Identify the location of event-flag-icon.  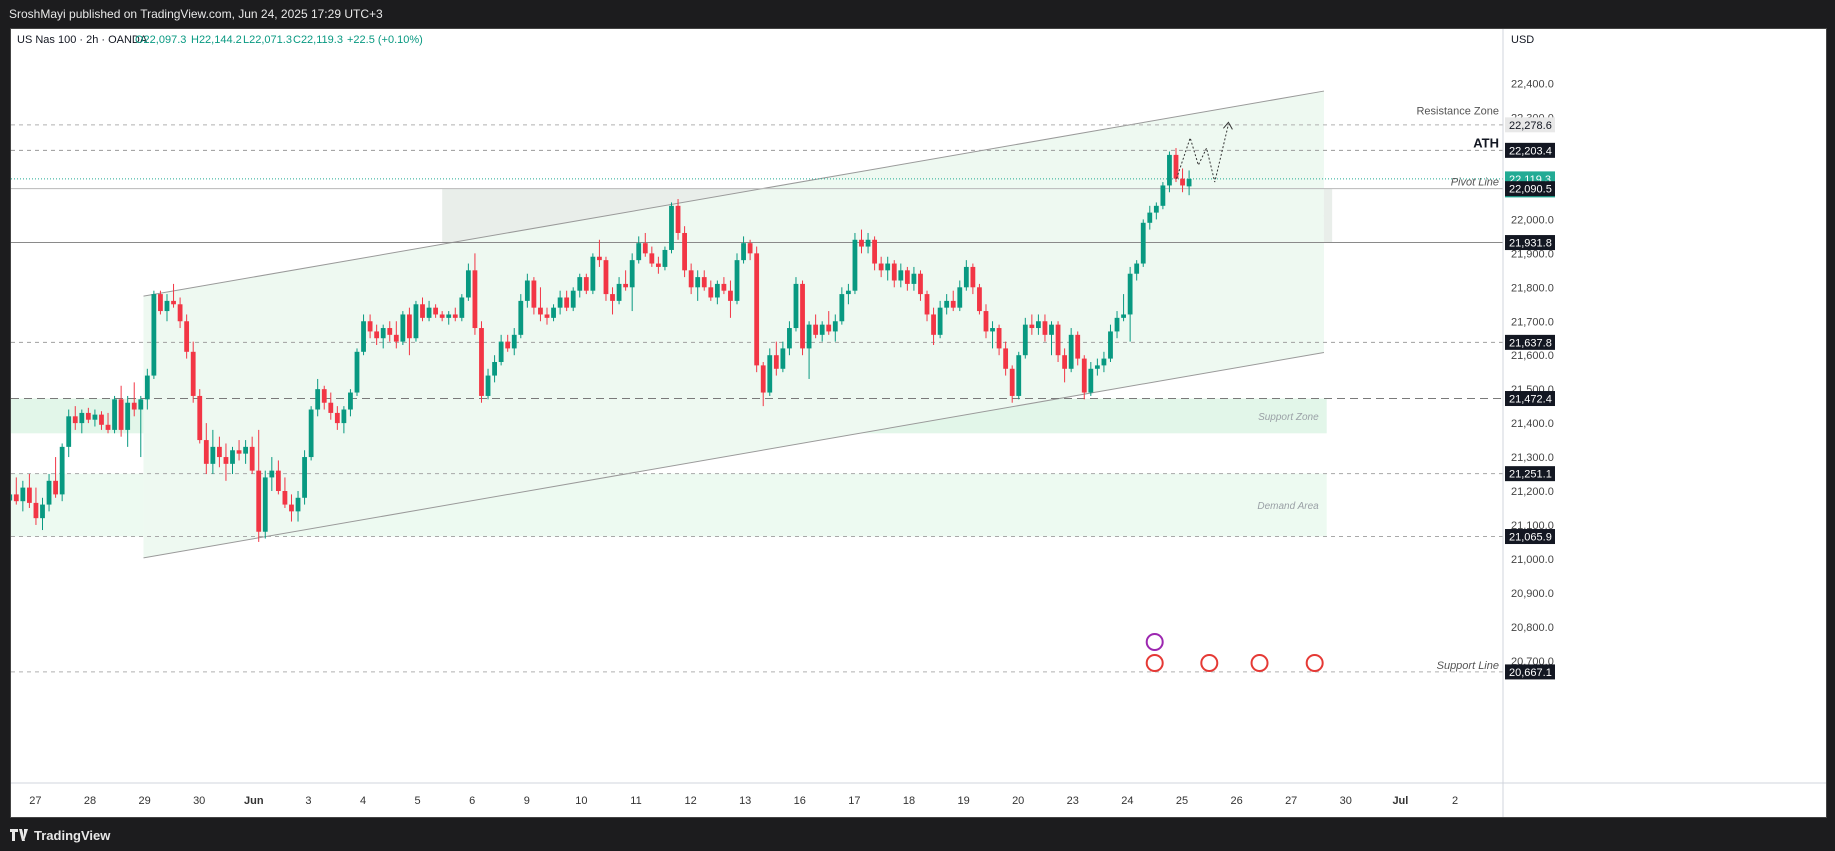
(1259, 663).